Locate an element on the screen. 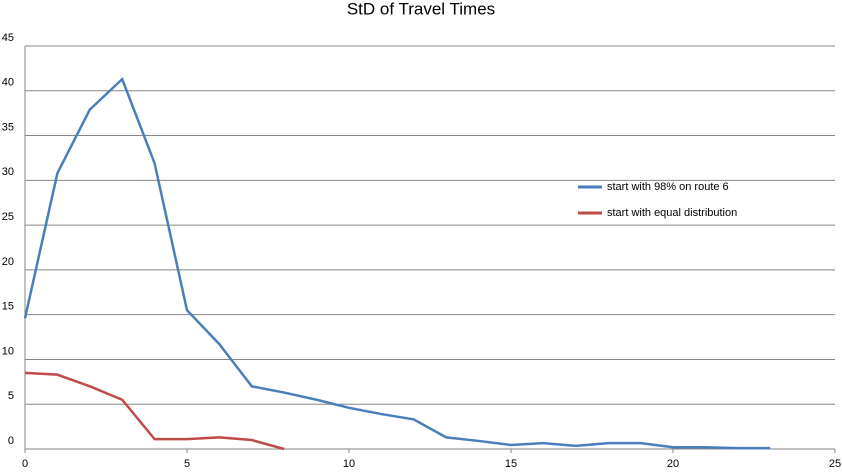 The width and height of the screenshot is (842, 476). x-tick-label: 15 is located at coordinates (511, 464).